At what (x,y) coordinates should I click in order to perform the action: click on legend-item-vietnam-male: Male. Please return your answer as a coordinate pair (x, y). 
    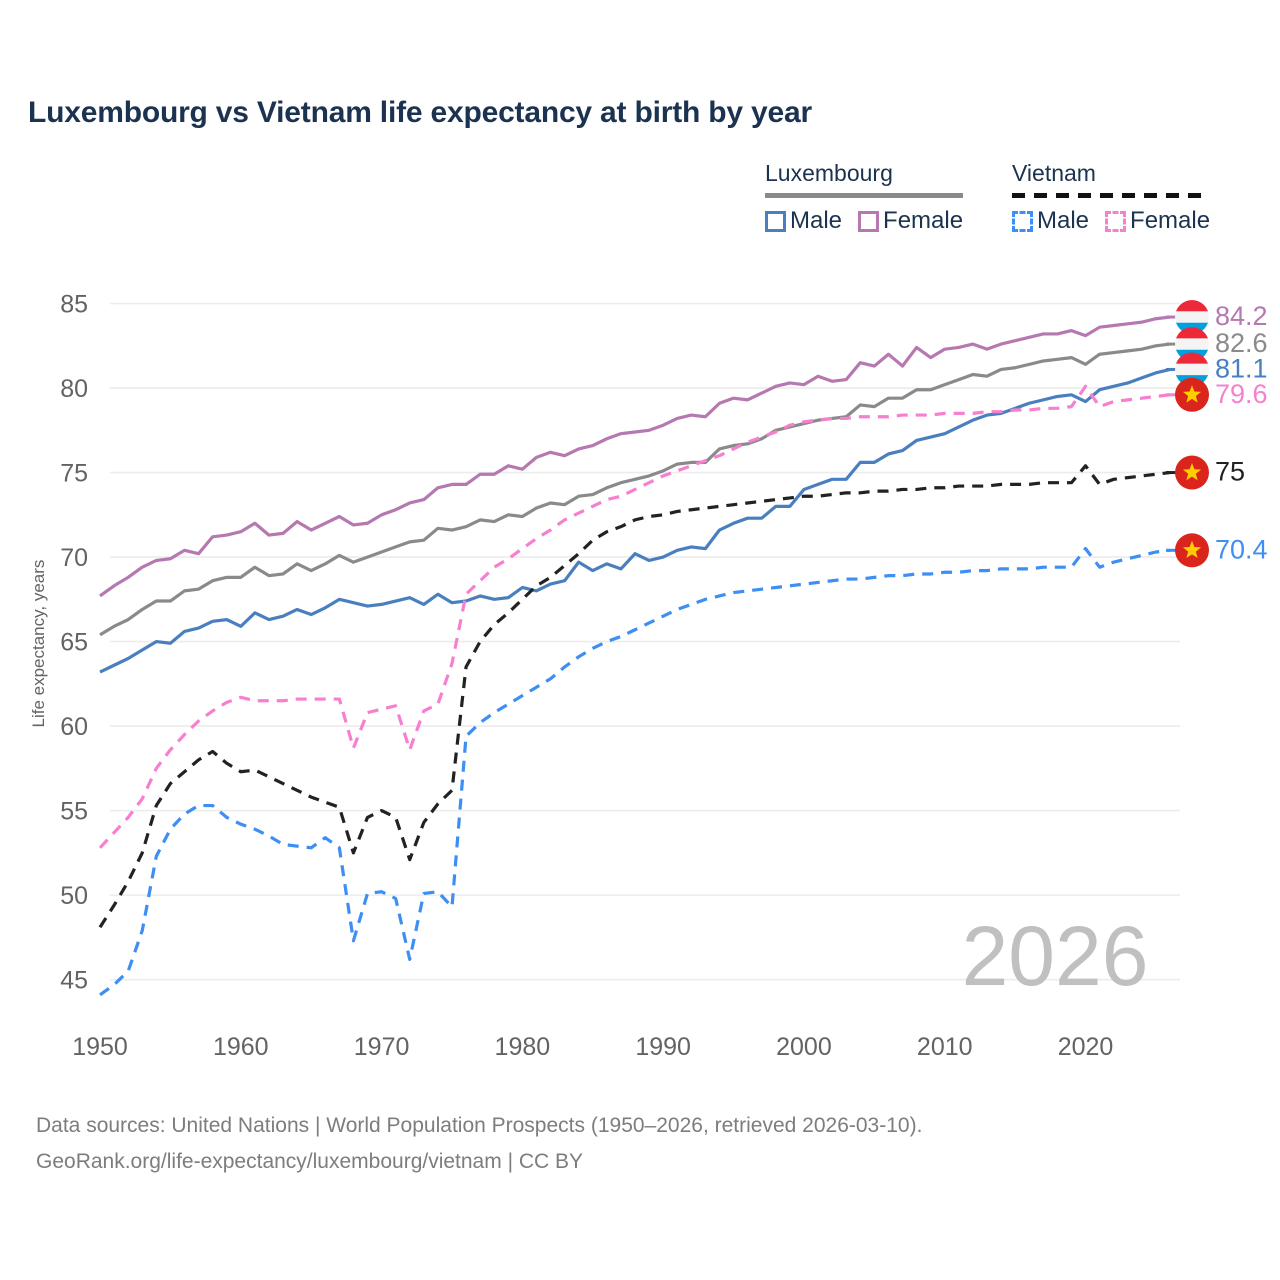
    Looking at the image, I should click on (1050, 221).